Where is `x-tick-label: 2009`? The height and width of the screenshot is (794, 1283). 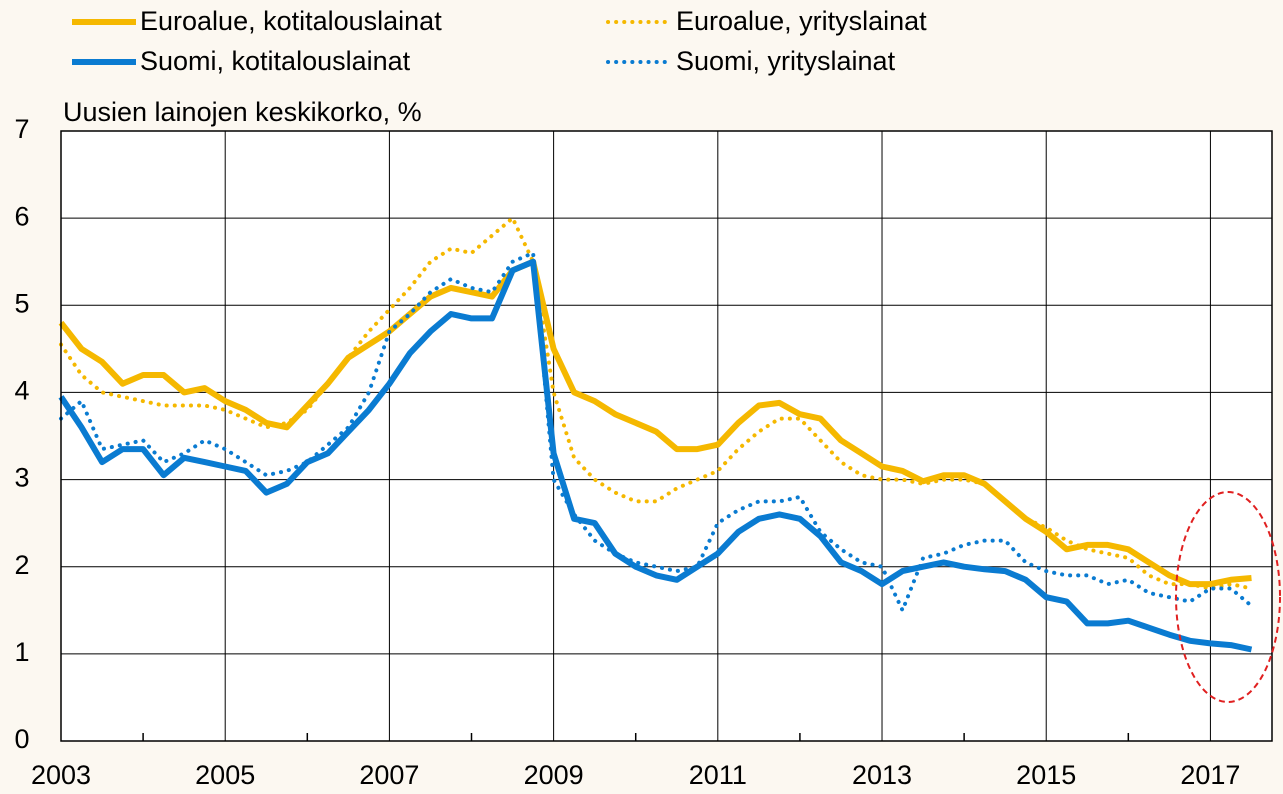 x-tick-label: 2009 is located at coordinates (554, 775).